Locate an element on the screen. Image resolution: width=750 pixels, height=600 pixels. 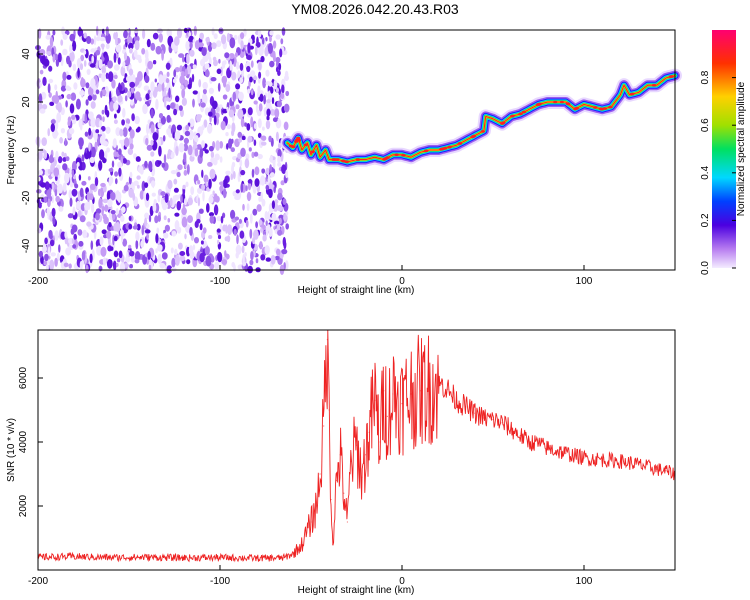
x-tick-label: -100 is located at coordinates (220, 581).